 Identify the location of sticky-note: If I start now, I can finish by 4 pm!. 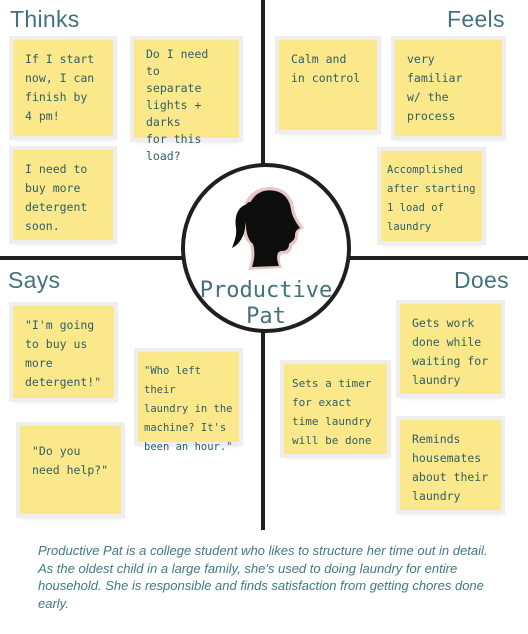
(63, 88).